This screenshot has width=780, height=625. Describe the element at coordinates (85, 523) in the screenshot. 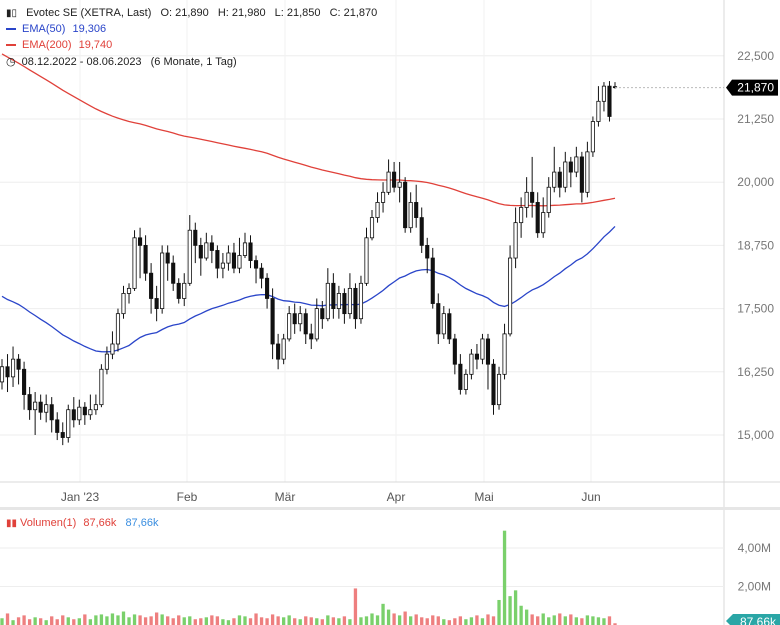

I see `volume-legend: ▮▮ Volumen(1) 87,66k 87,66k` at that location.